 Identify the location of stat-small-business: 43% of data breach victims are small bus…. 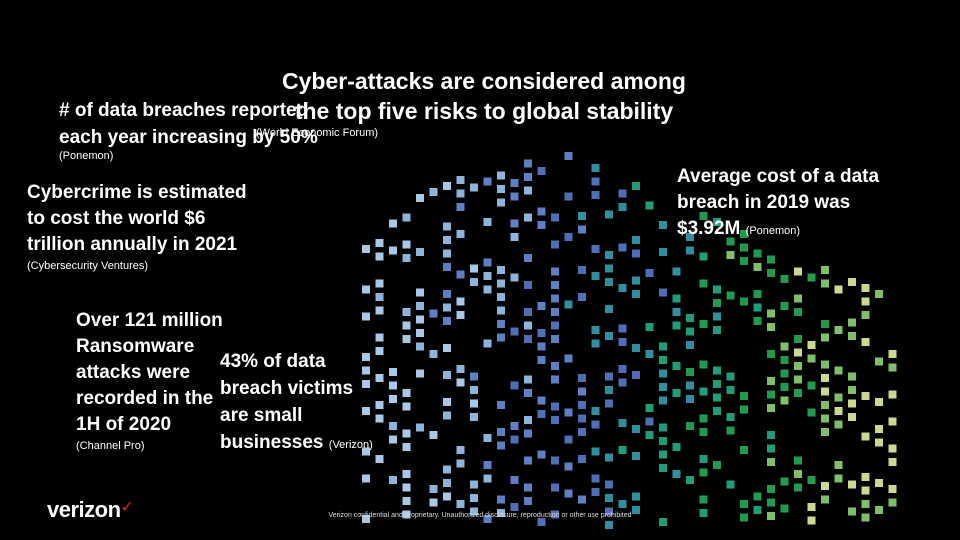
(296, 402).